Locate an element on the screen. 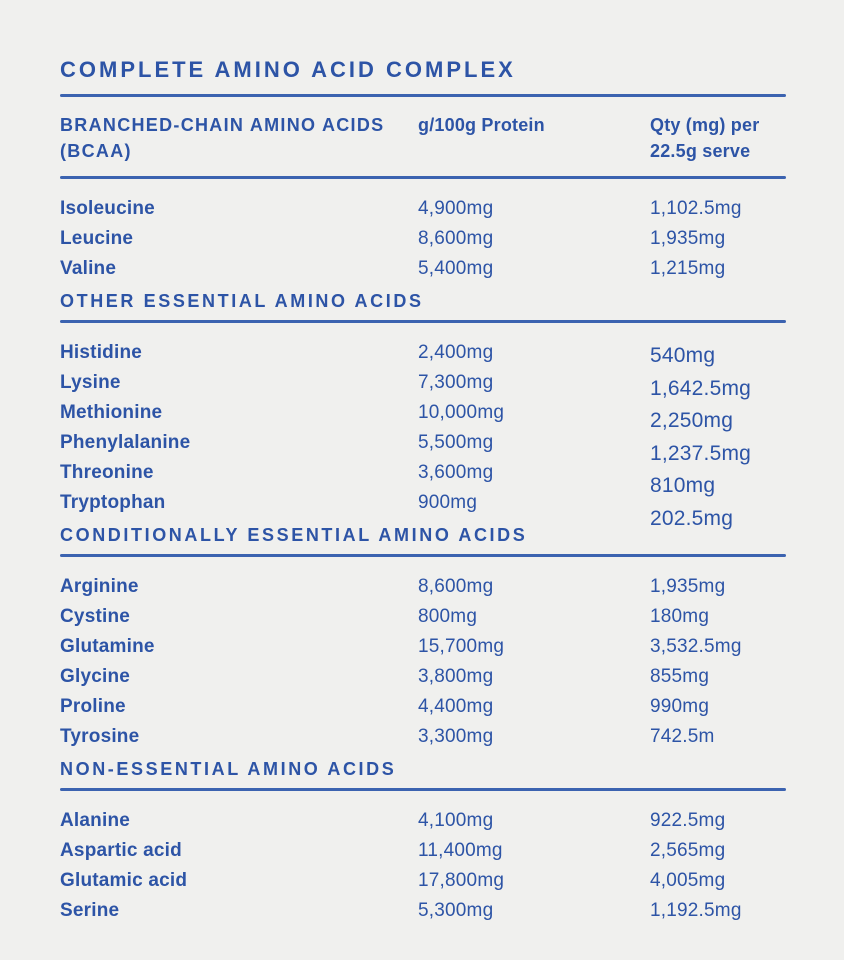  divider-header is located at coordinates (423, 177).